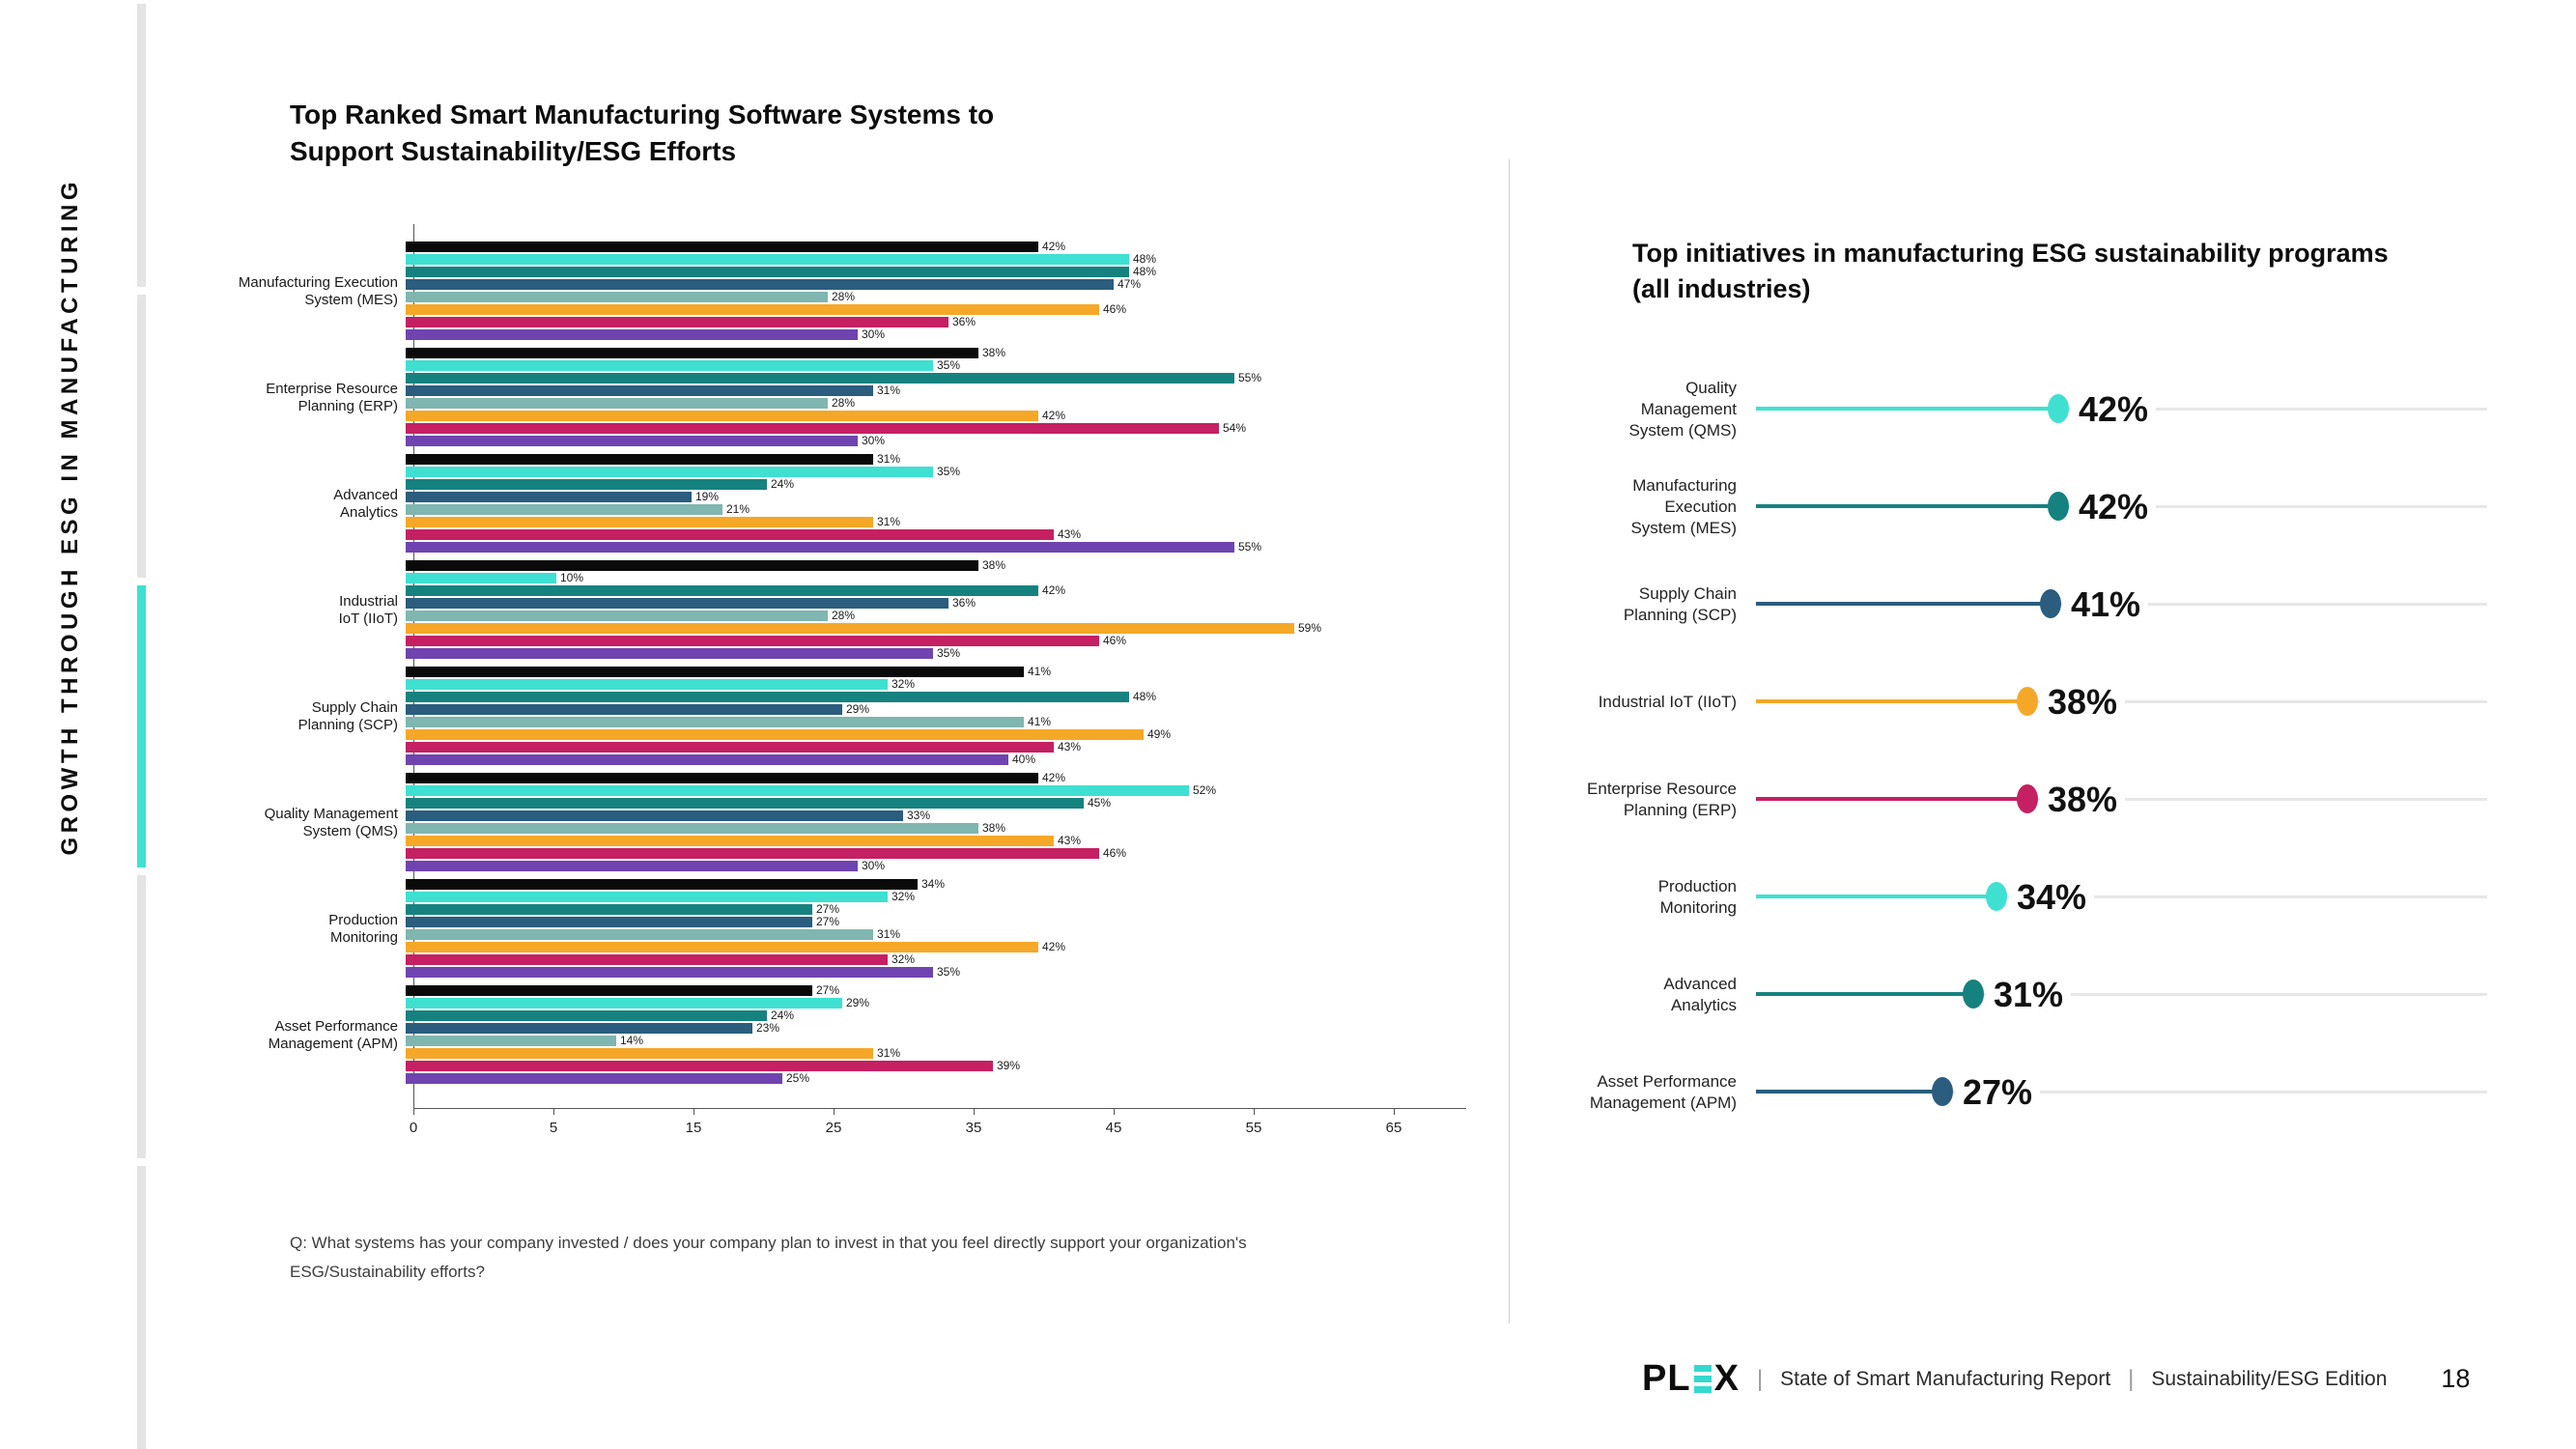 This screenshot has width=2576, height=1449. Describe the element at coordinates (1509, 741) in the screenshot. I see `section-divider` at that location.